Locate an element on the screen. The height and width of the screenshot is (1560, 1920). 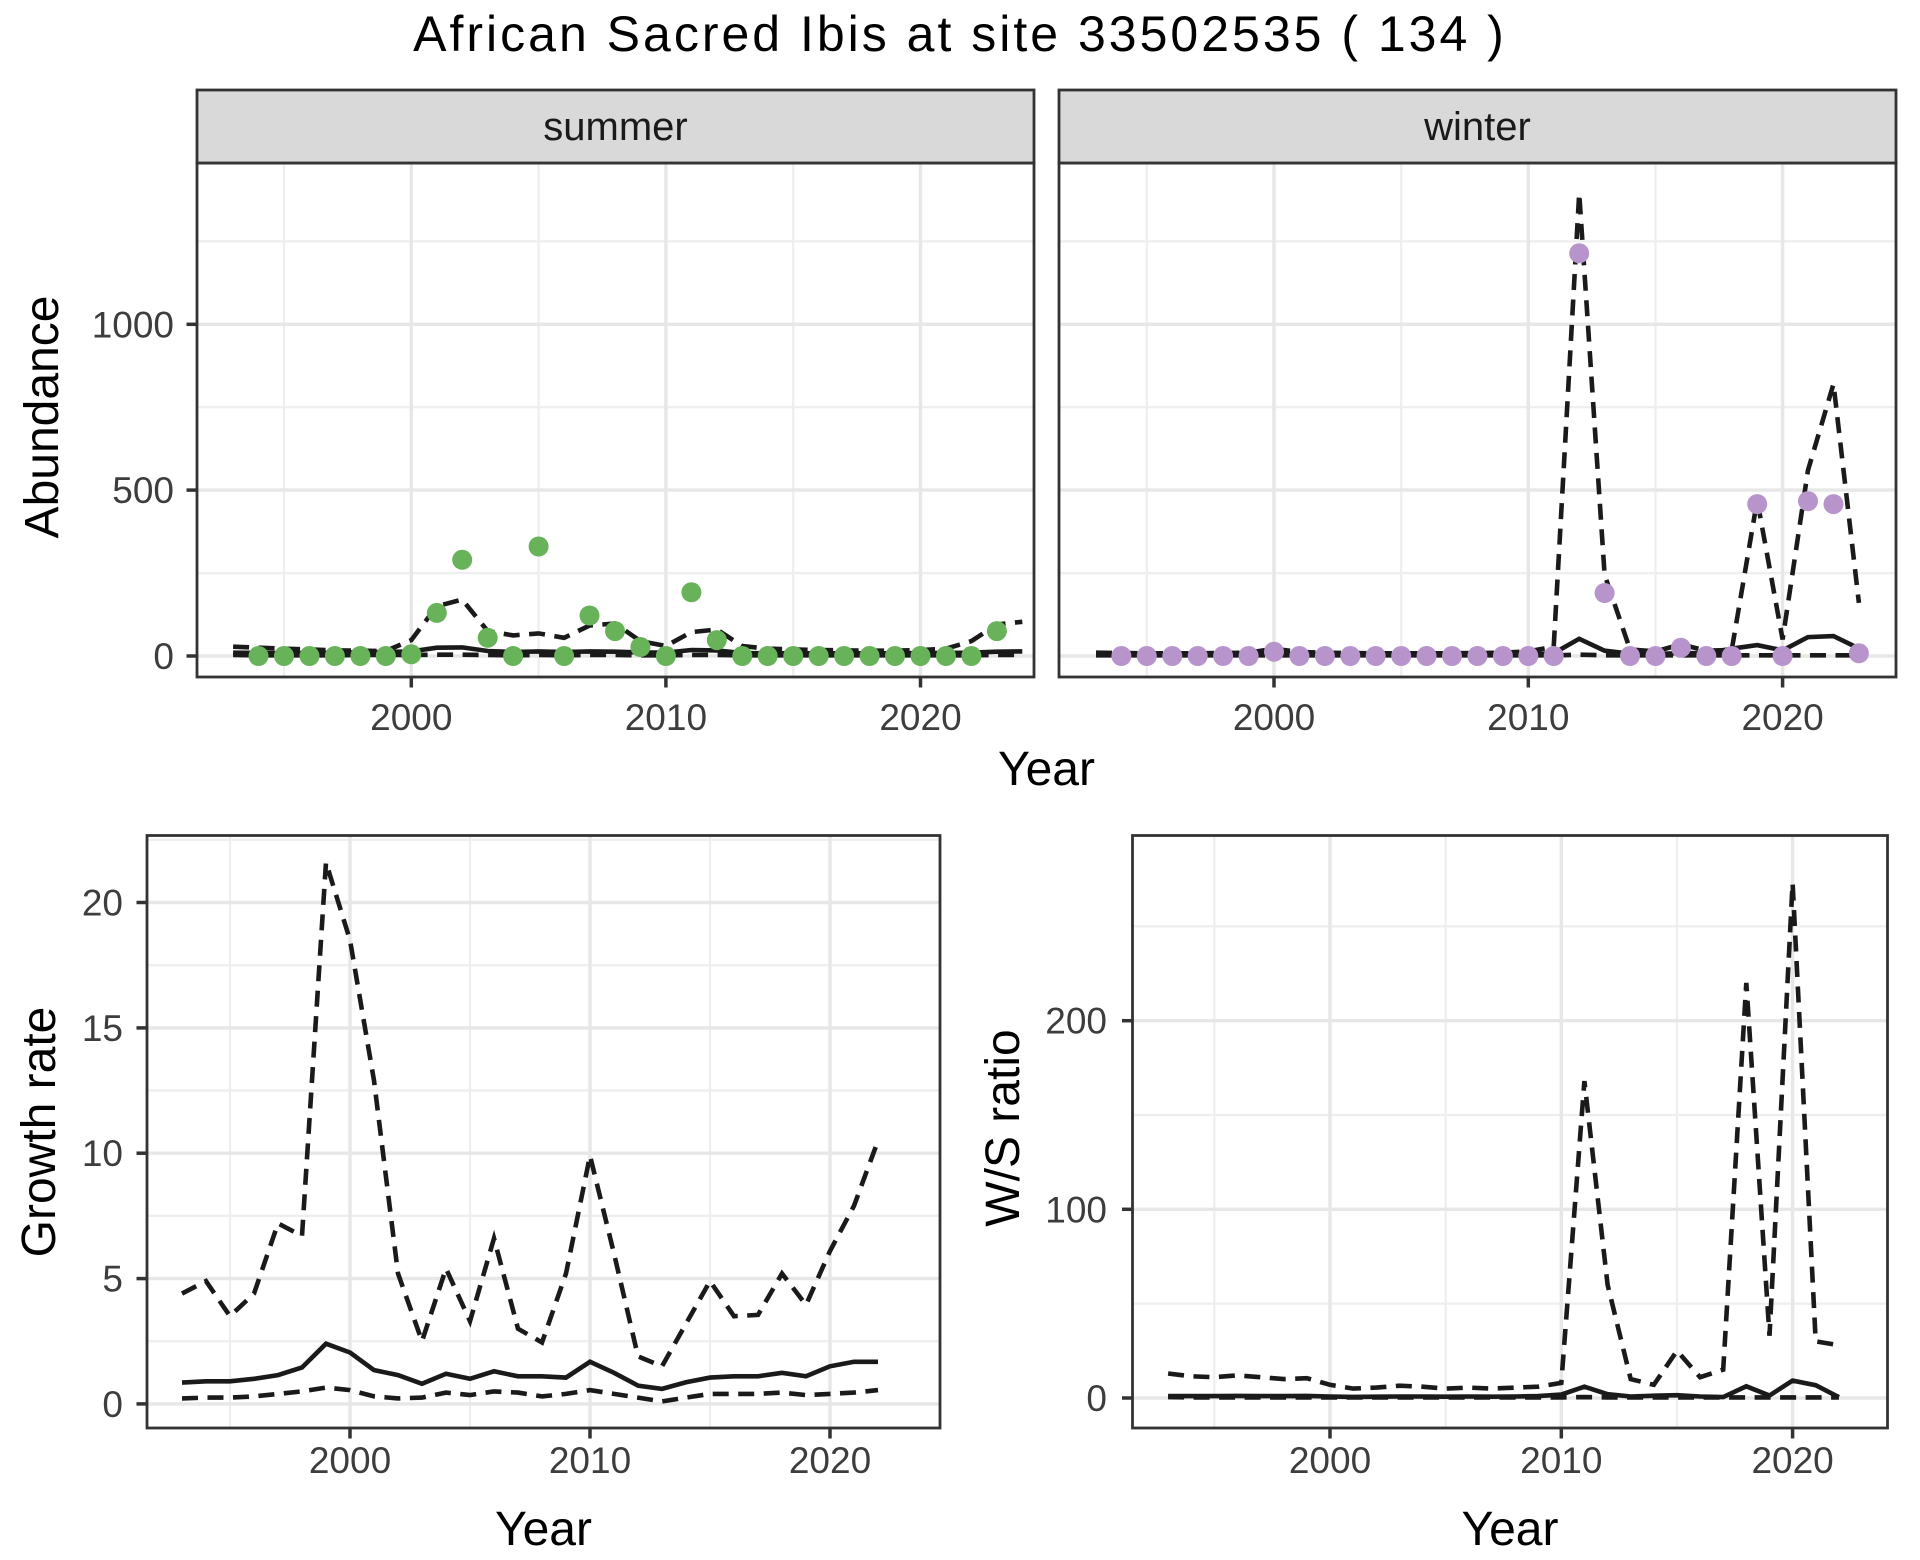
svg-text: winter is located at coordinates (1477, 127).